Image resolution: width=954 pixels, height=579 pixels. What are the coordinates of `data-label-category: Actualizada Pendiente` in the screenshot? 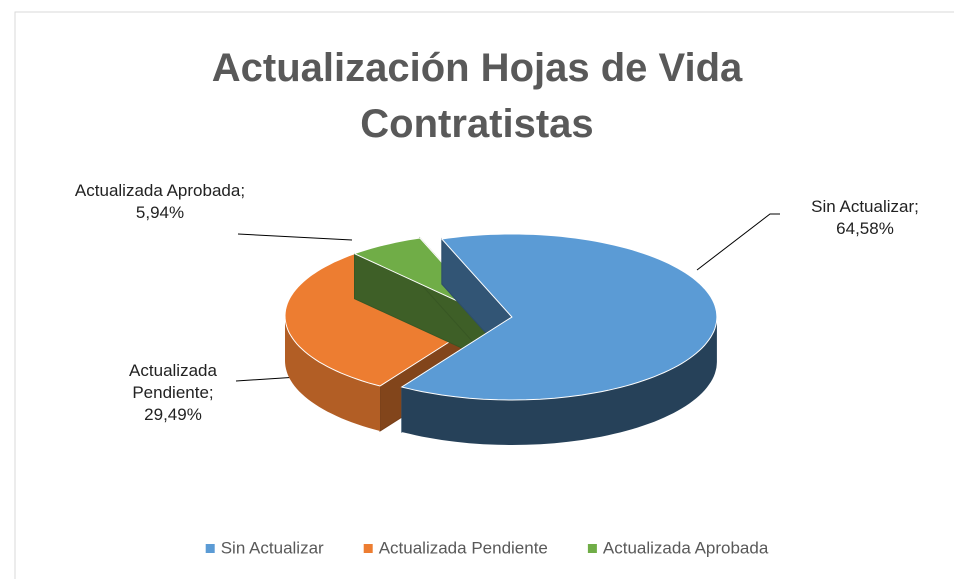 It's located at (173, 381).